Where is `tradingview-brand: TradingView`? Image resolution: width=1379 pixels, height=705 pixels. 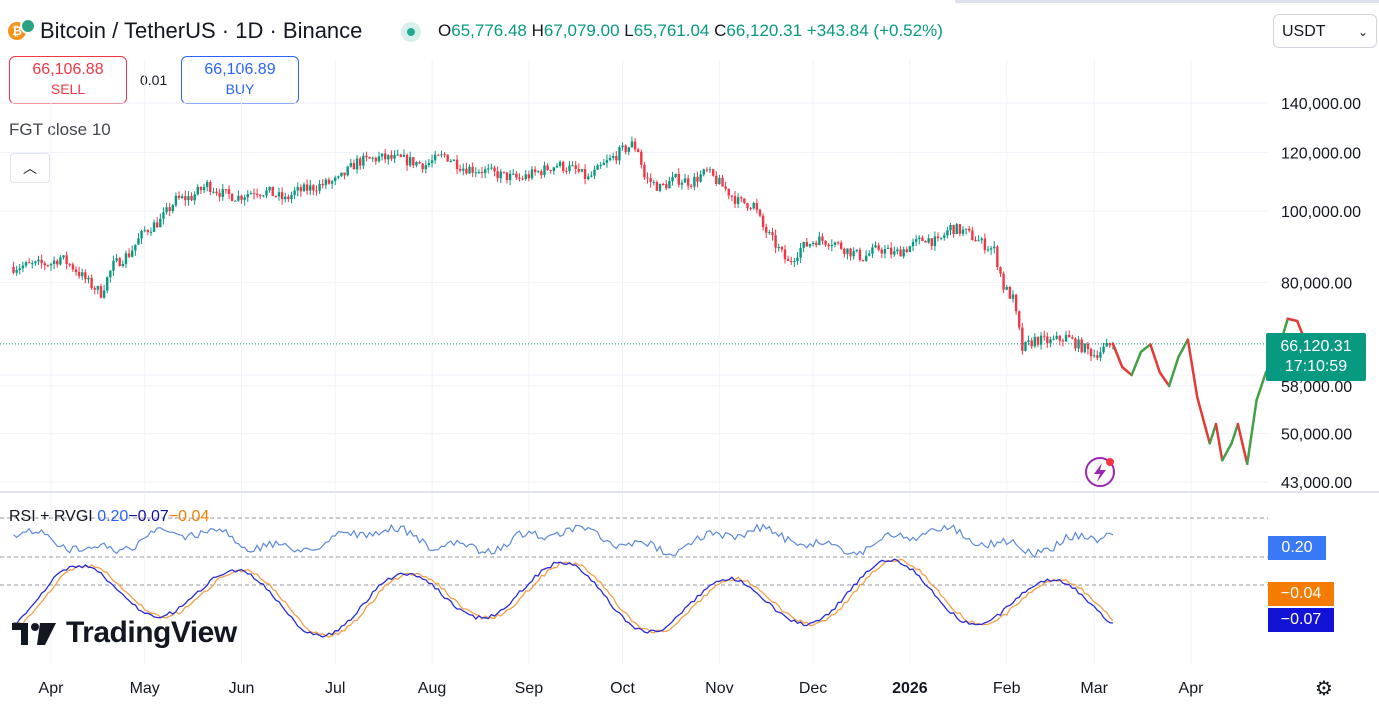
tradingview-brand: TradingView is located at coordinates (151, 632).